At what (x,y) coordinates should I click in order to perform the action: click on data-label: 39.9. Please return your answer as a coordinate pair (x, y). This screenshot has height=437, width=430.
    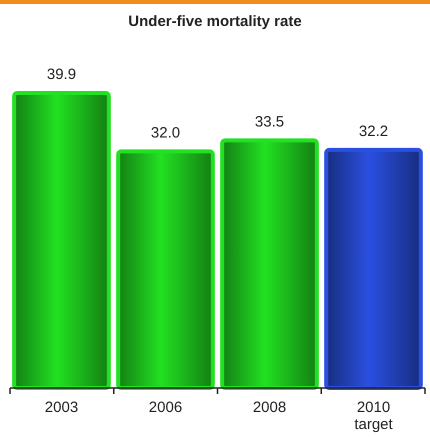
    Looking at the image, I should click on (61, 74).